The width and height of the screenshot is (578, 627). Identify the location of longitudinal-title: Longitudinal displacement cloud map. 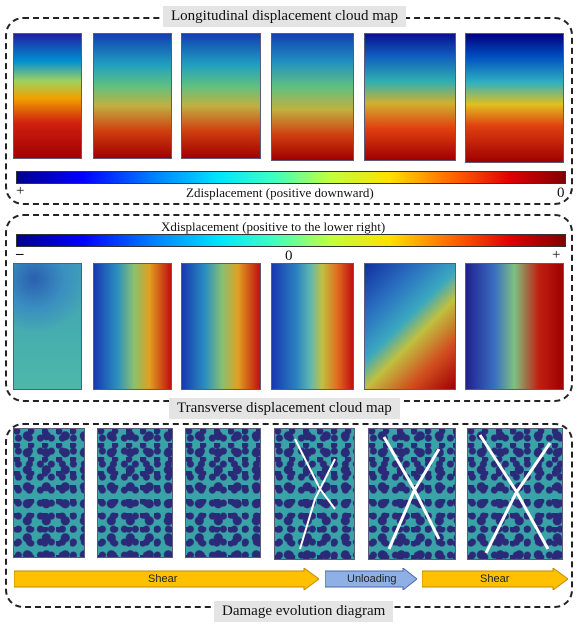
(285, 16).